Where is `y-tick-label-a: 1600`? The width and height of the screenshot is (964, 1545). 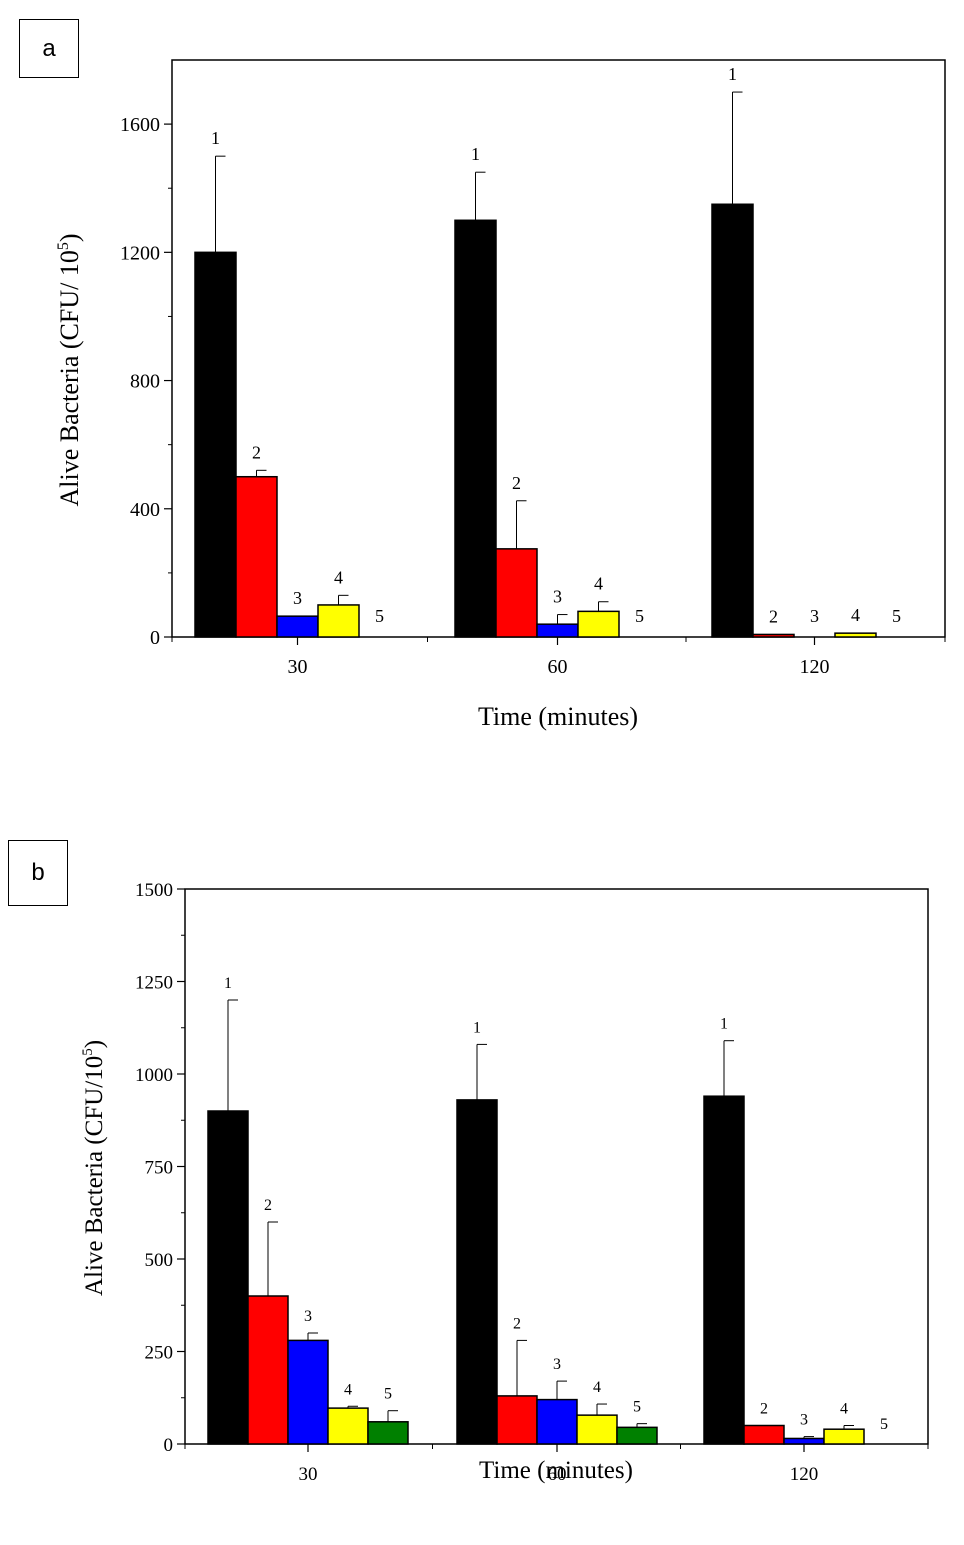
y-tick-label-a: 1600 is located at coordinates (140, 125).